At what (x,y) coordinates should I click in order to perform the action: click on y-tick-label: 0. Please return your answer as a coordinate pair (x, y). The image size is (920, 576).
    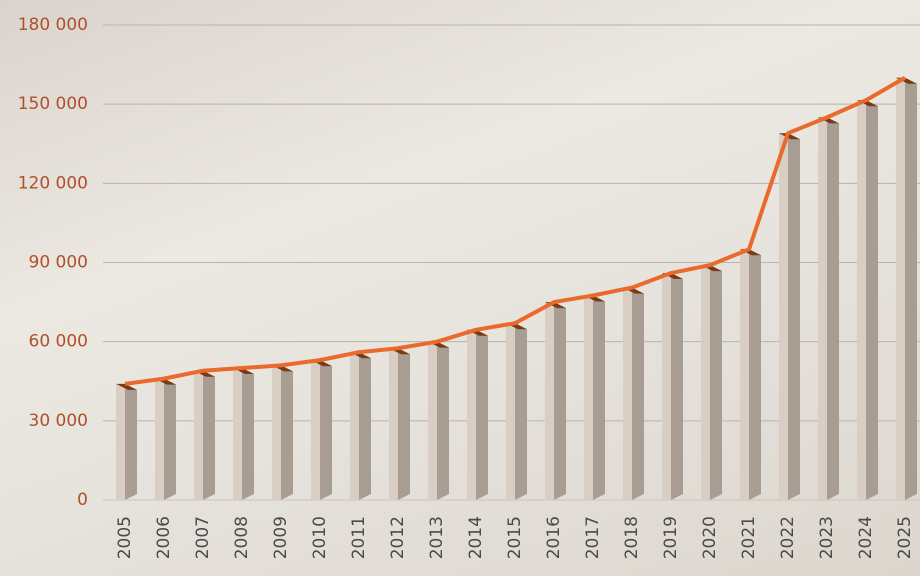
    Looking at the image, I should click on (82, 500).